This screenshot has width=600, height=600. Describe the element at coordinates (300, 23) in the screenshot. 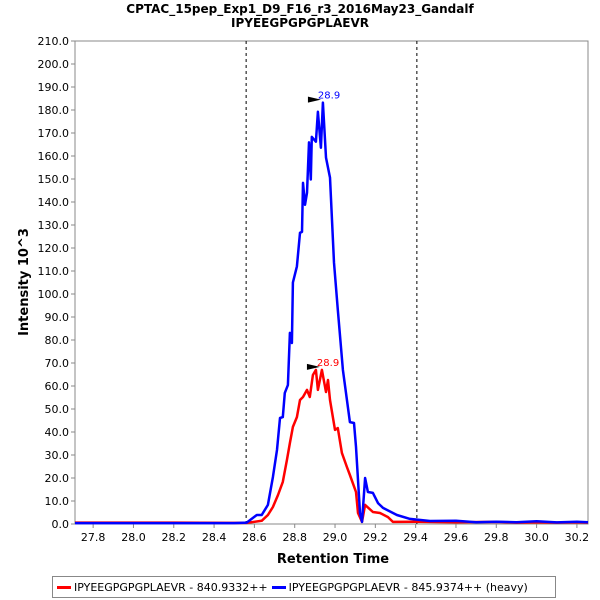

I see `chart-subtitle: IPYEEGPGPGPLAEVR` at that location.